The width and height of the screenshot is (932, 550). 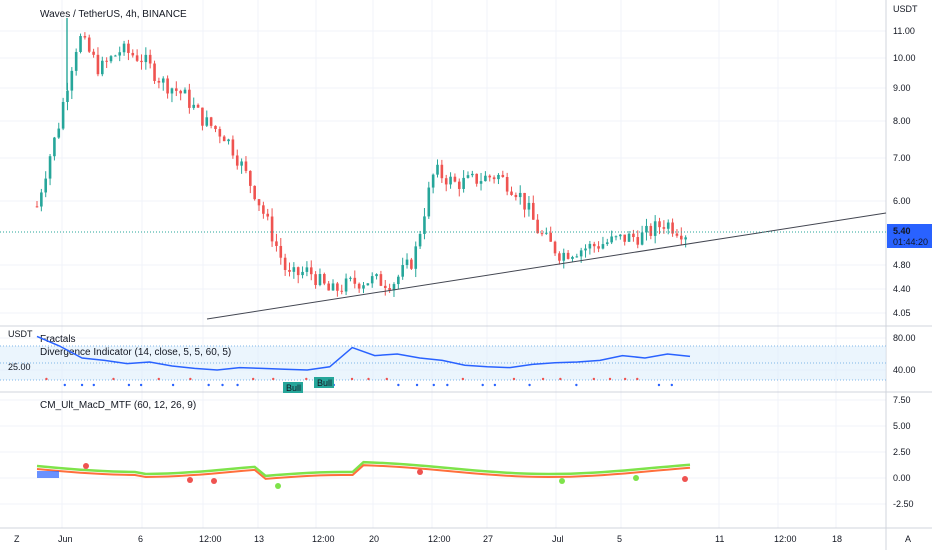 What do you see at coordinates (20, 334) in the screenshot?
I see `osc-axis-unit: USDT` at bounding box center [20, 334].